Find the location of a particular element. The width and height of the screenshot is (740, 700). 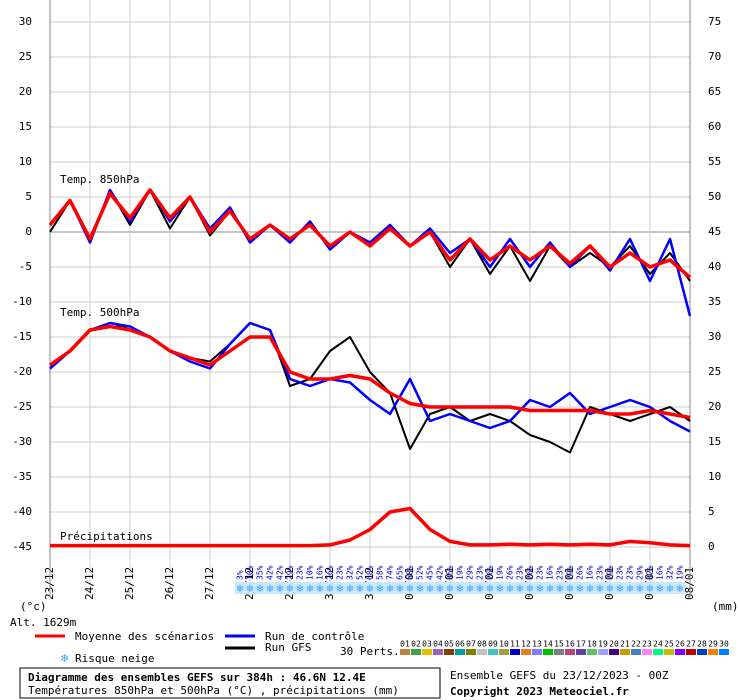

perturbation-number: 24 is located at coordinates (658, 644).